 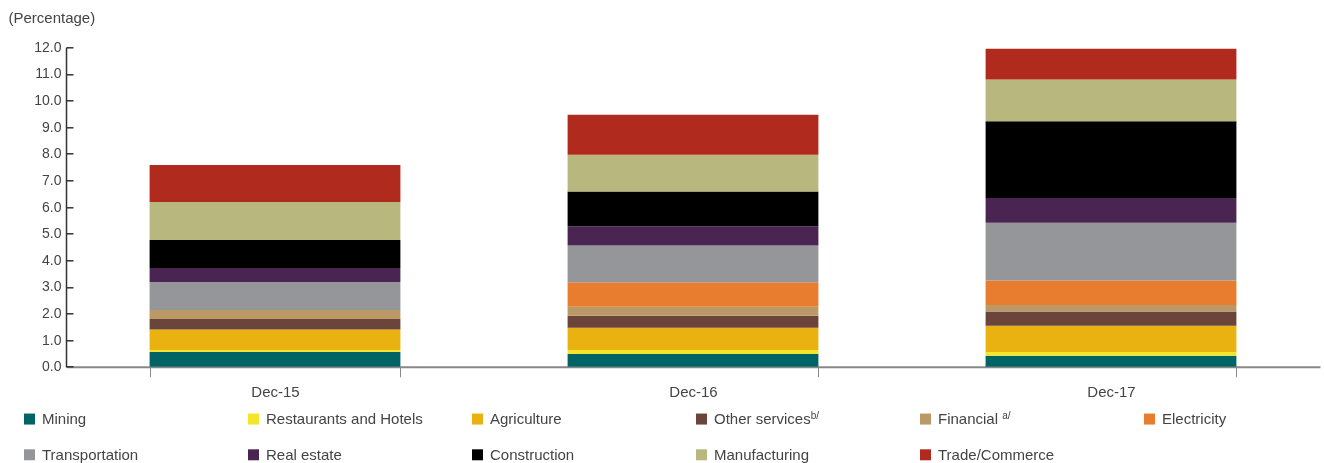 I want to click on y-tick-label: 9.0, so click(x=52, y=126).